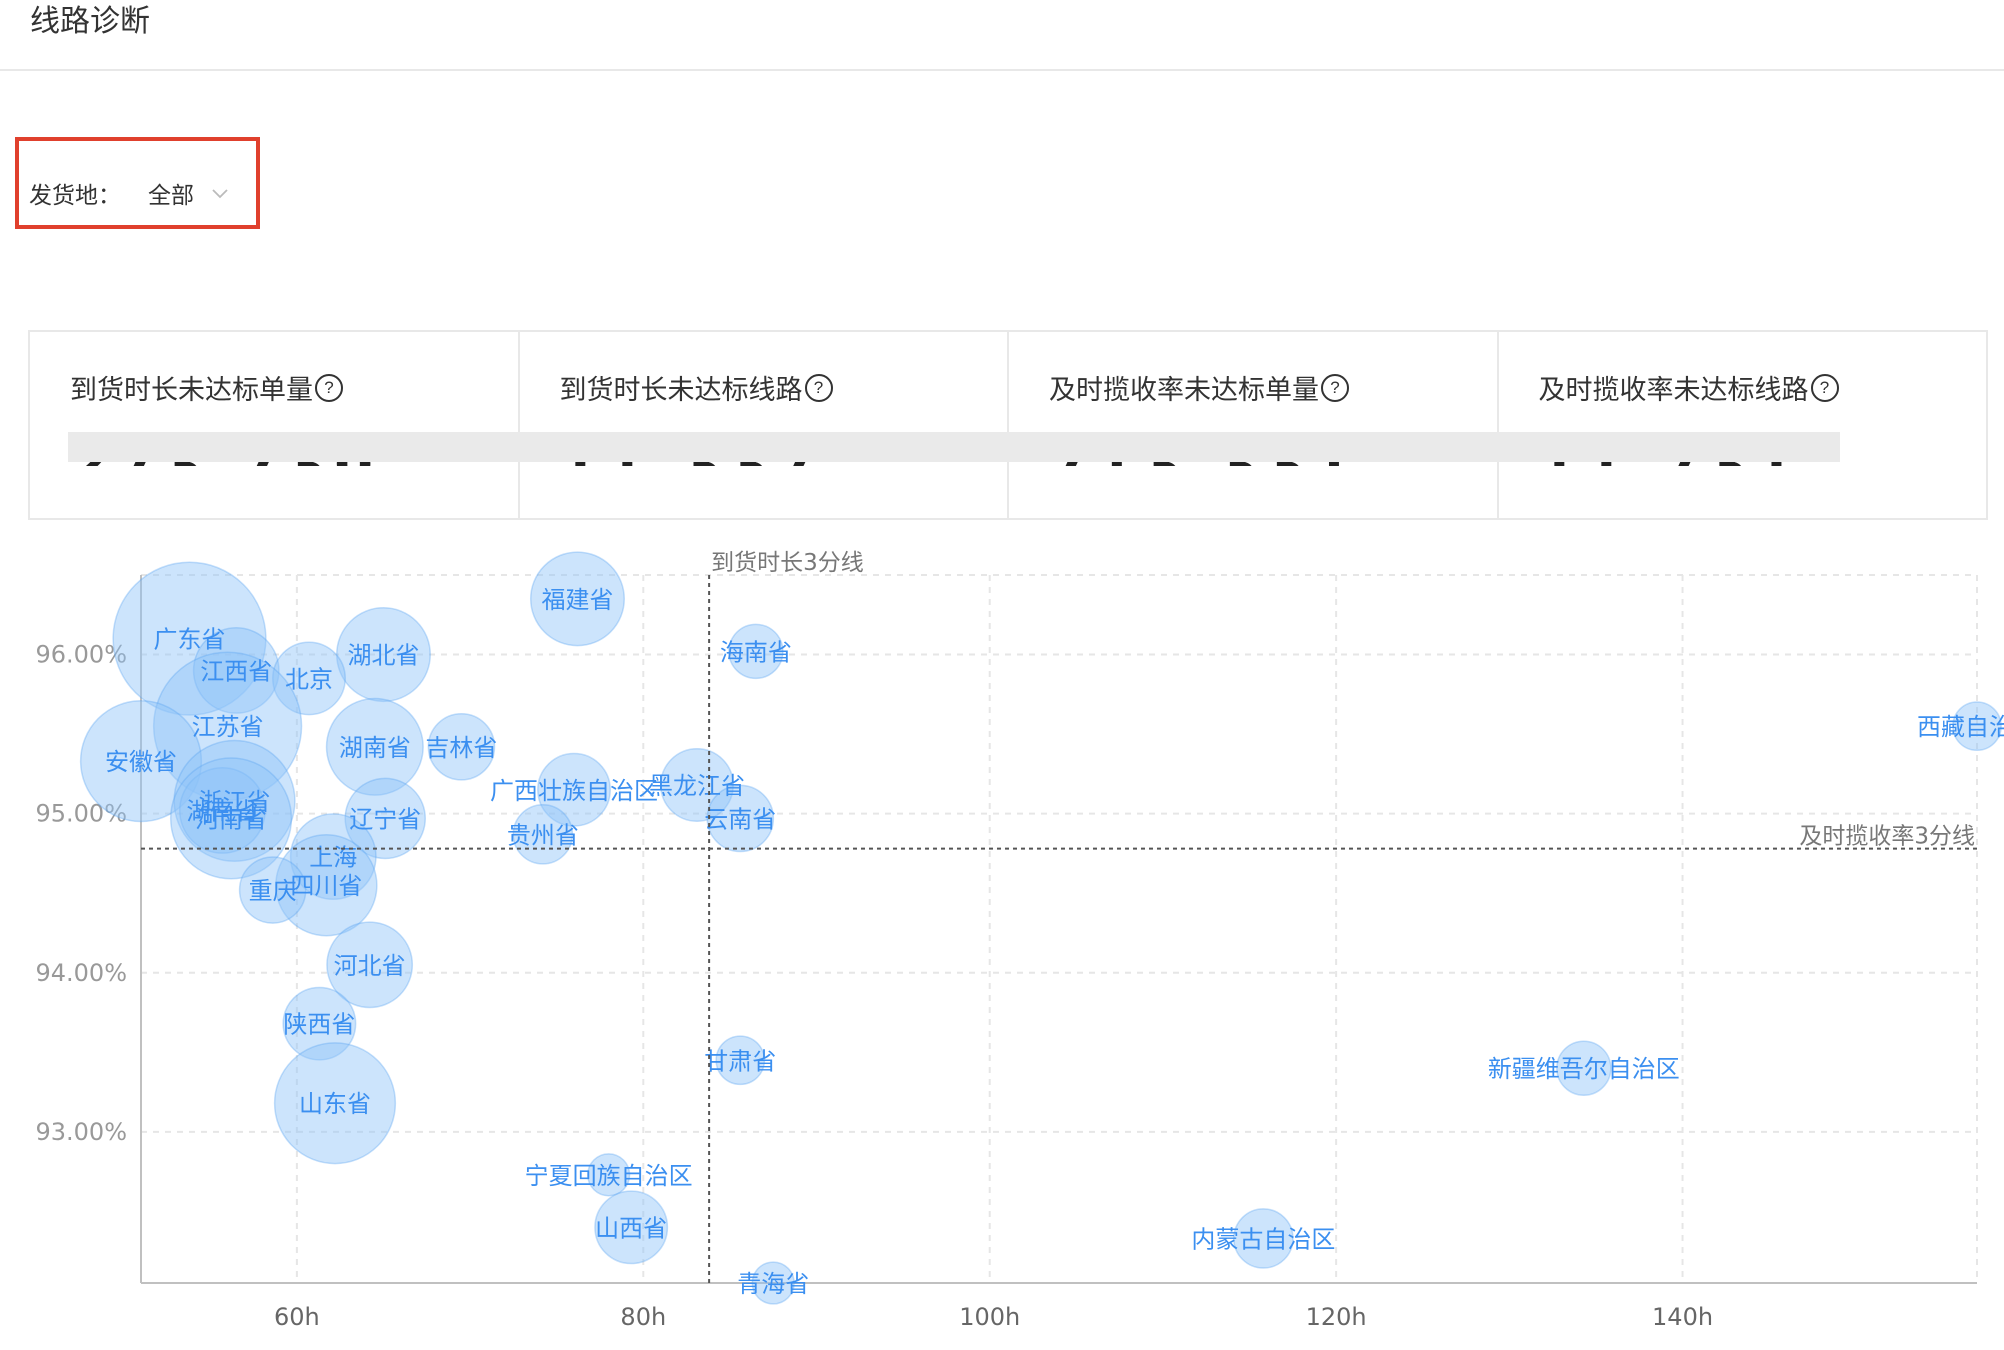 The image size is (2004, 1350). I want to click on bubble-label: 广西壮族自治区, so click(574, 791).